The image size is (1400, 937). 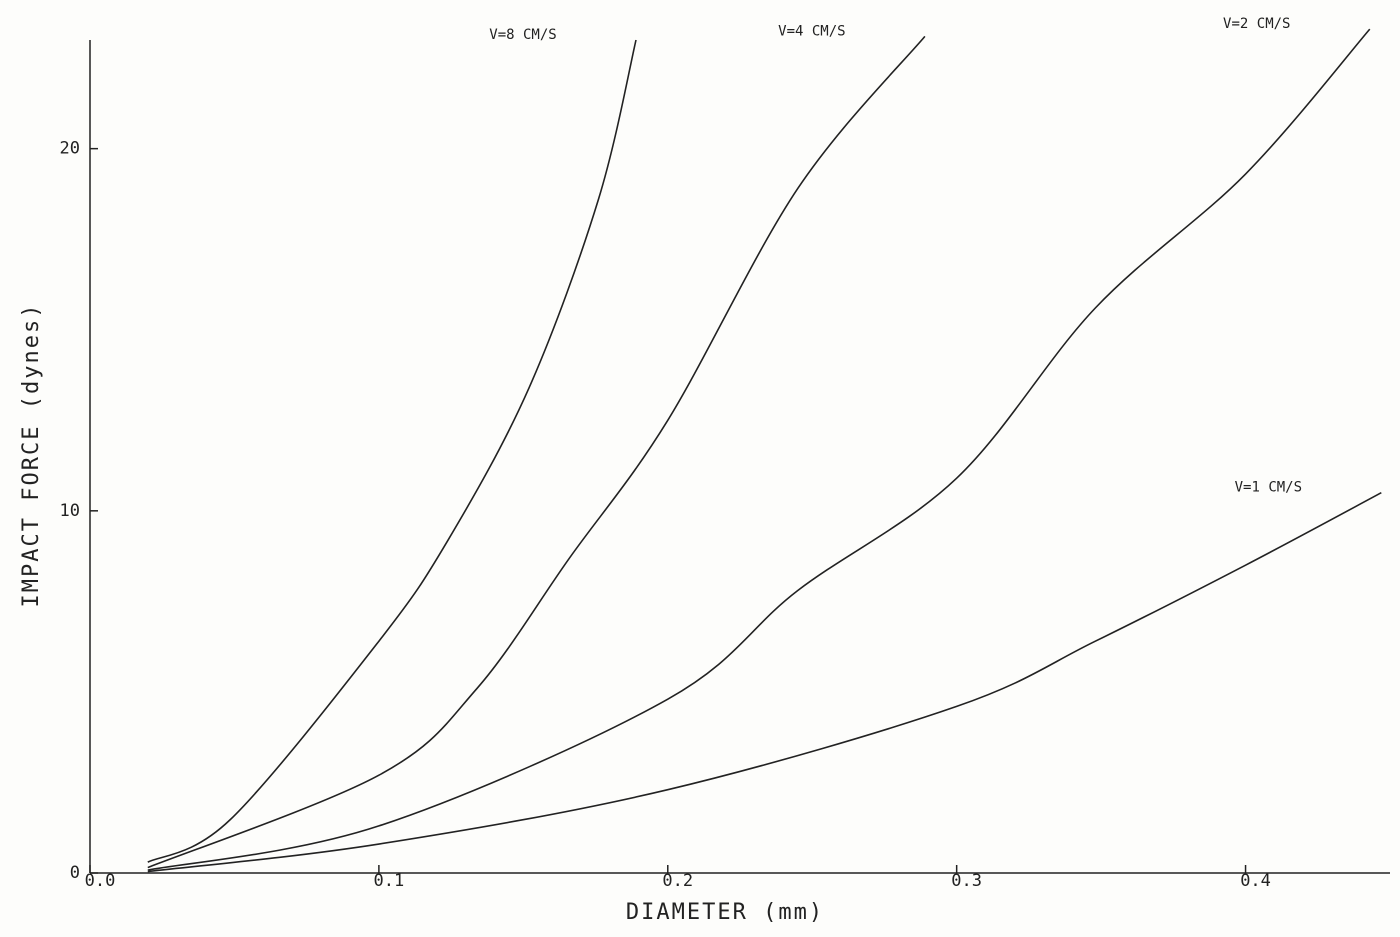 What do you see at coordinates (70, 149) in the screenshot?
I see `y-tick-label: 20` at bounding box center [70, 149].